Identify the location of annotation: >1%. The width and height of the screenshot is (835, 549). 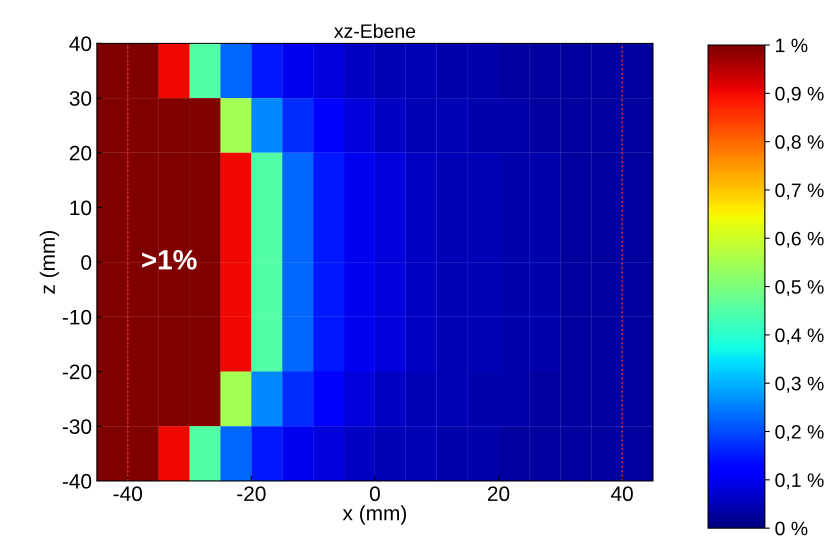
(169, 260).